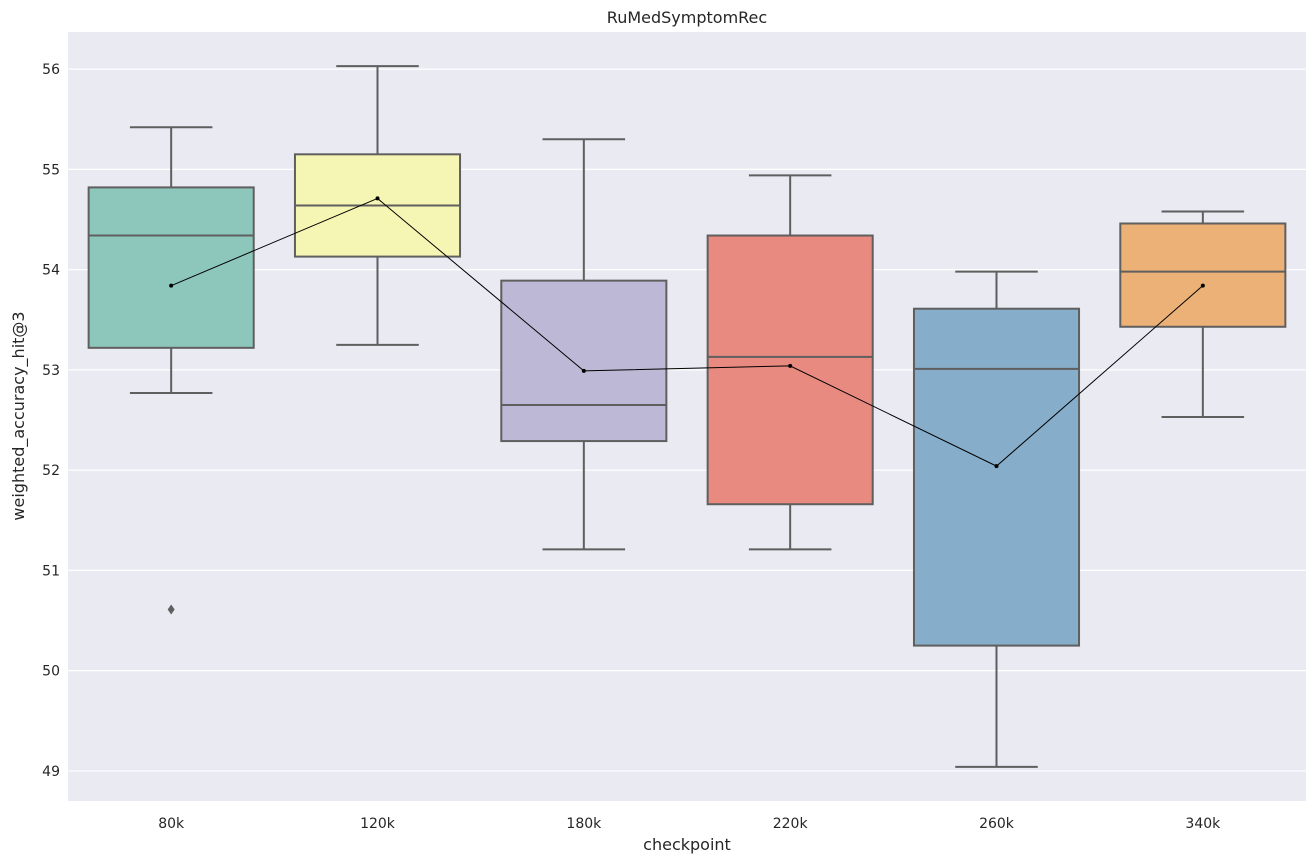  Describe the element at coordinates (51, 421) in the screenshot. I see `y-tick-labels: 49 50 51 52 53 54 55 56` at that location.